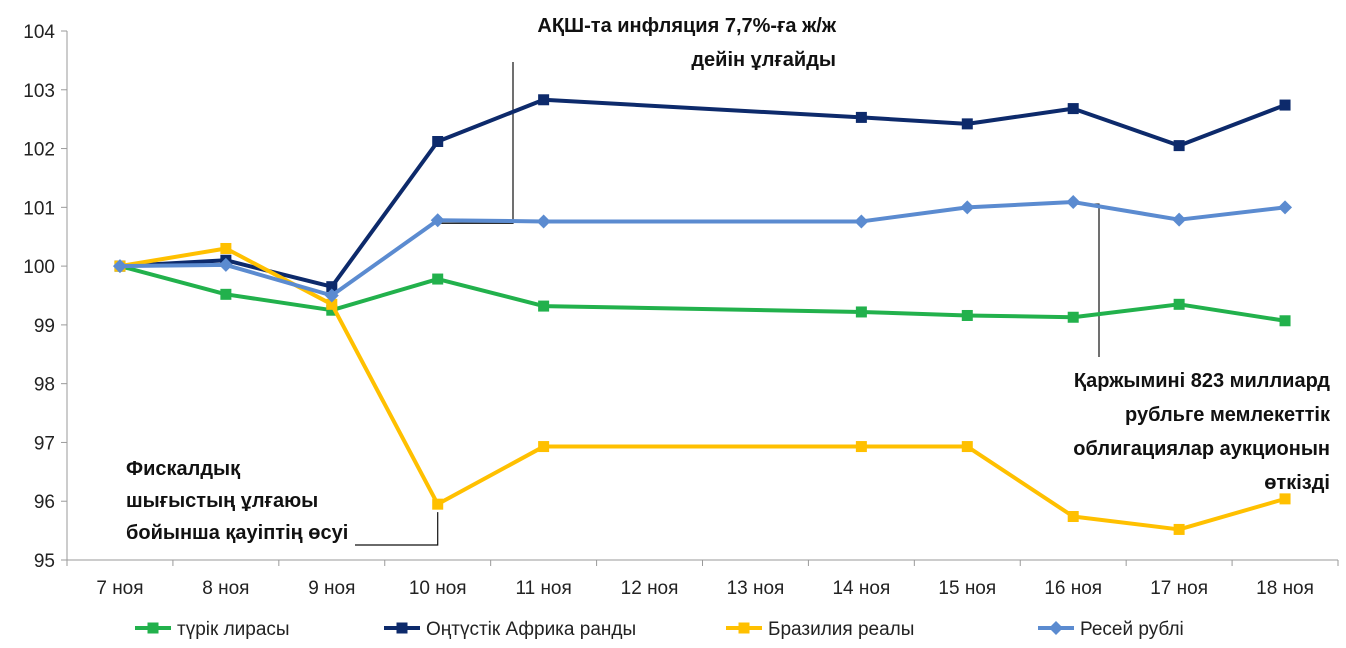 The width and height of the screenshot is (1346, 648). Describe the element at coordinates (1285, 588) in the screenshot. I see `x-tick-label: 18 ноя` at that location.